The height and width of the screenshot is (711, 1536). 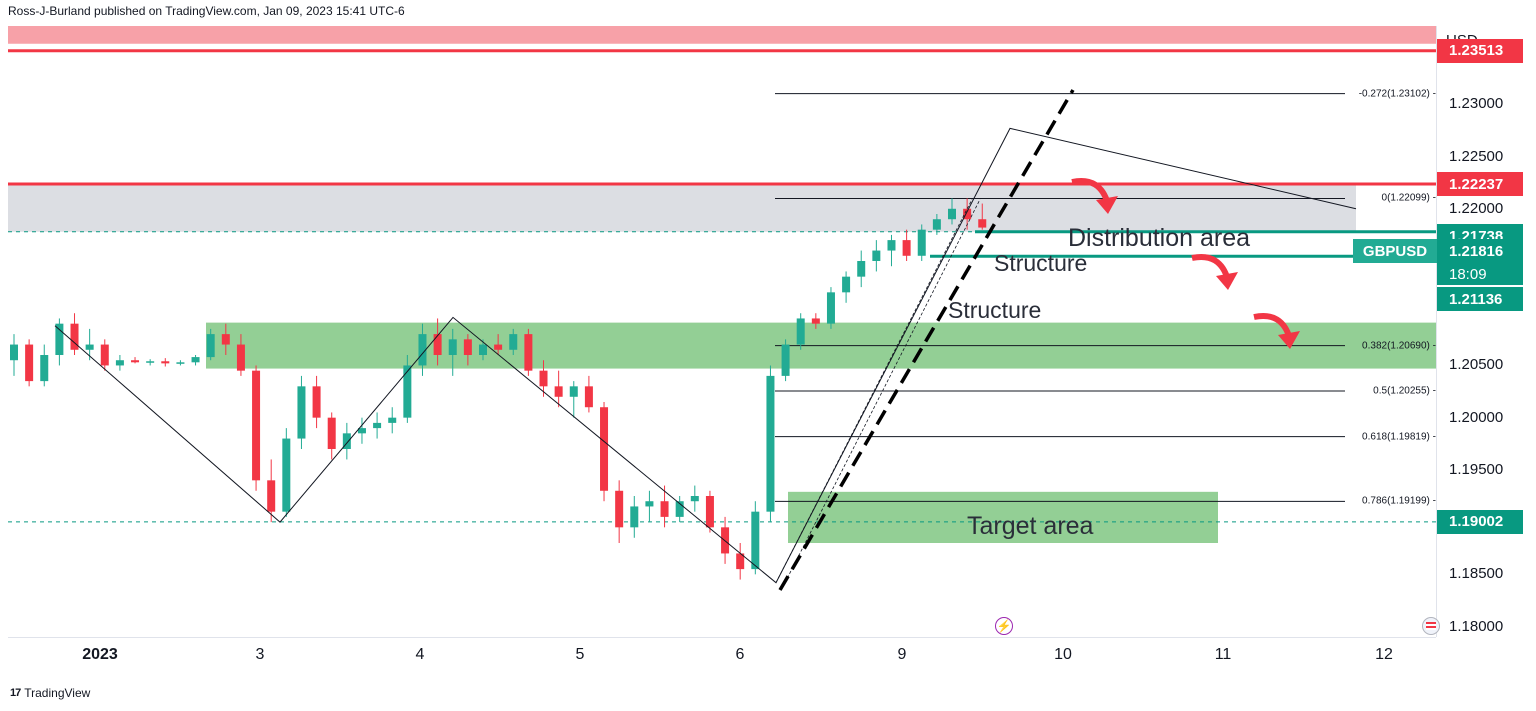 I want to click on time-tick: 5, so click(x=580, y=654).